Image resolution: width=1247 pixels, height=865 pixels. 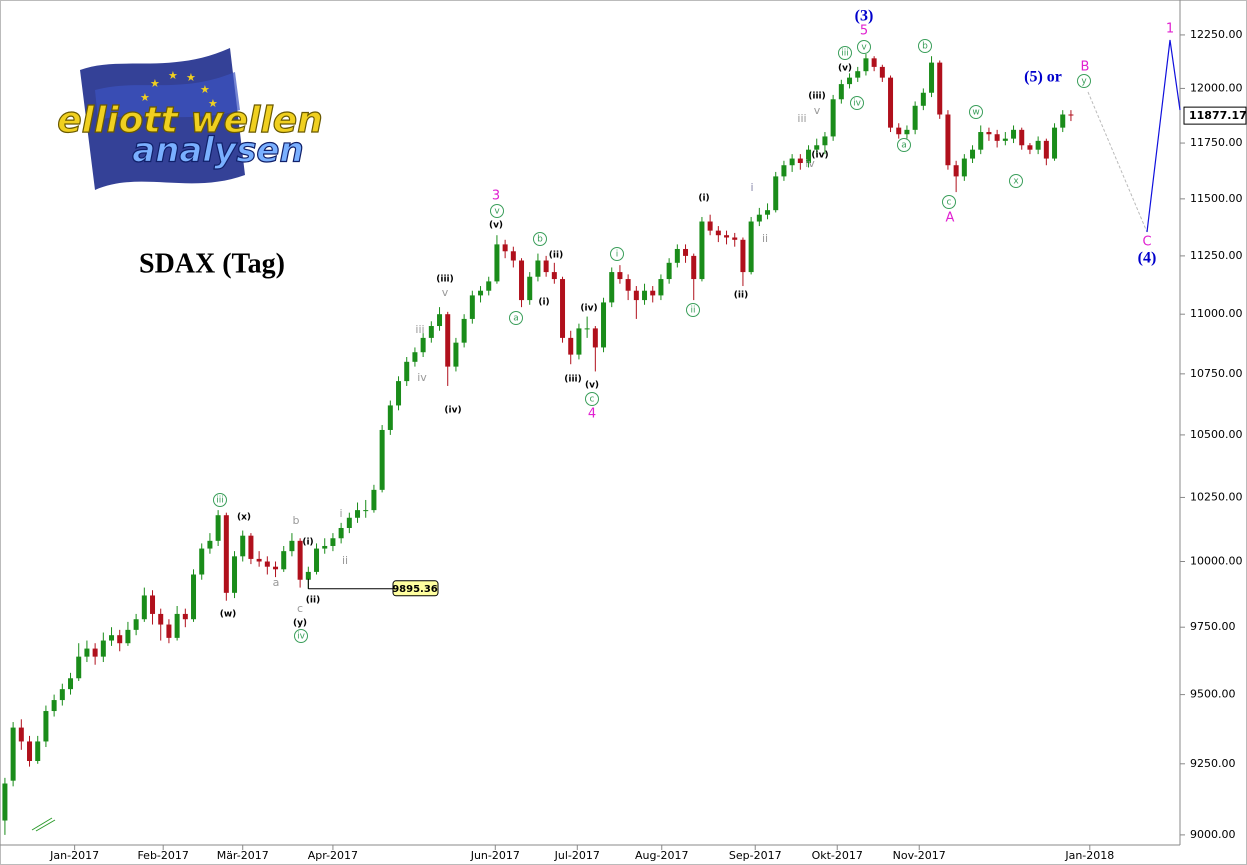 What do you see at coordinates (661, 855) in the screenshot?
I see `x-tick-label: Aug-2017` at bounding box center [661, 855].